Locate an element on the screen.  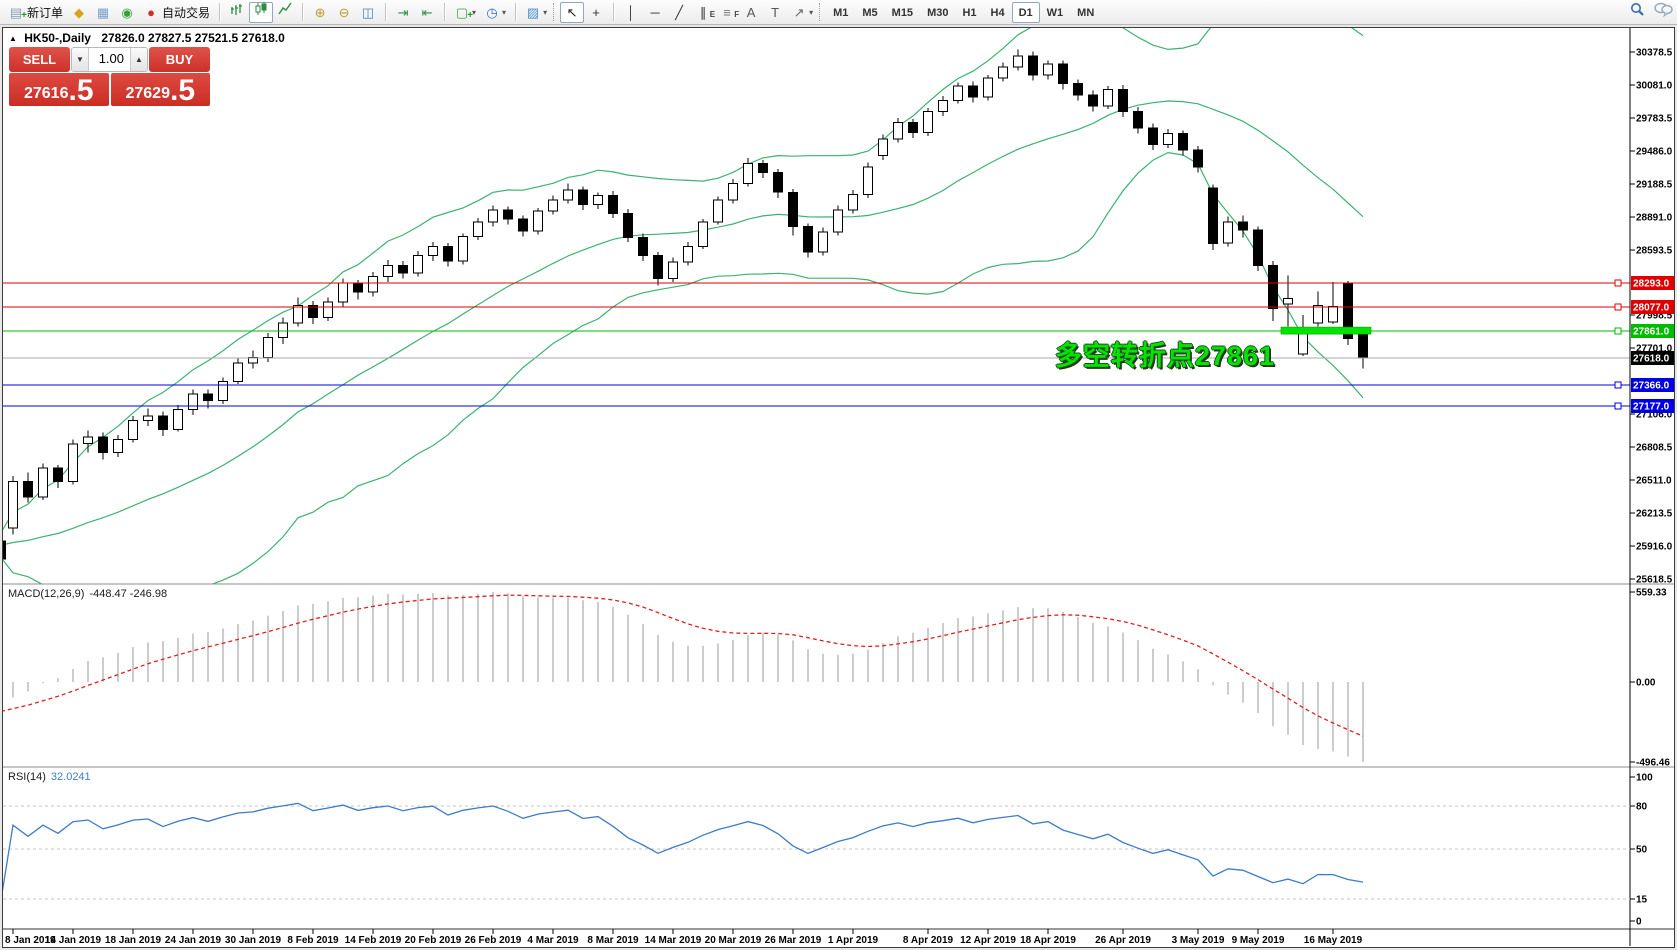
svg-text: 29486.0 is located at coordinates (1654, 152).